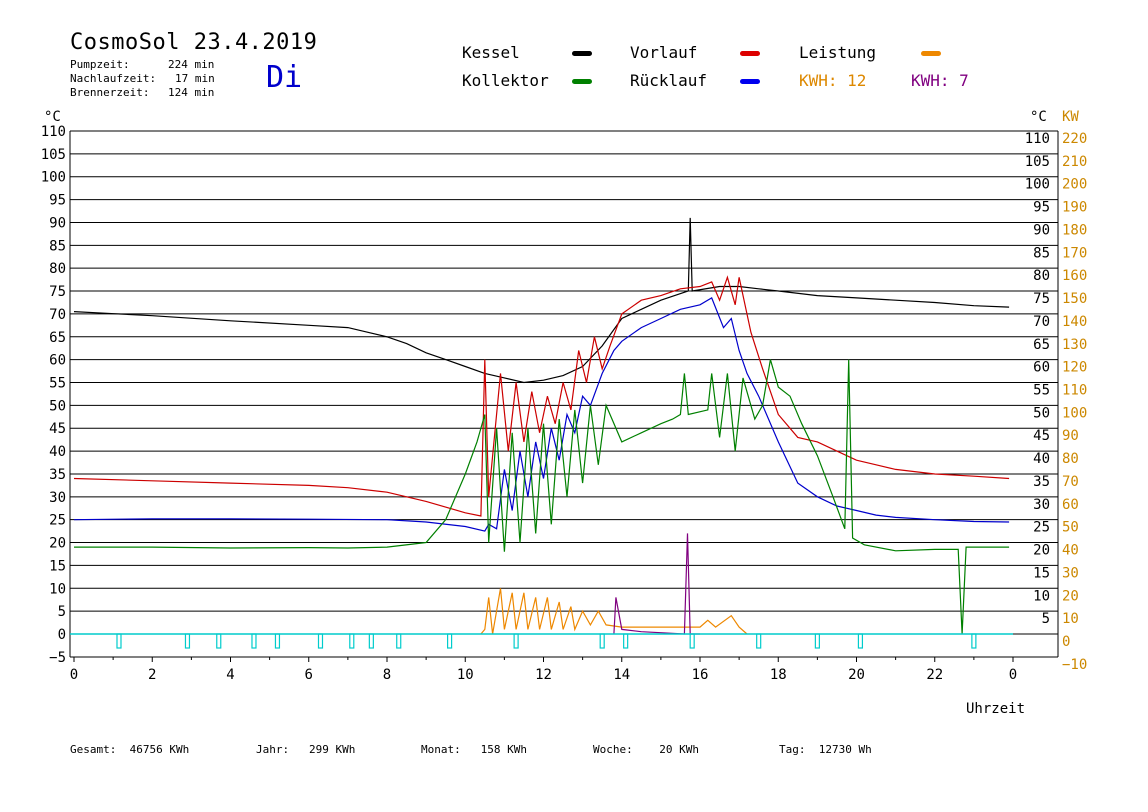 The image size is (1148, 812). Describe the element at coordinates (130, 749) in the screenshot. I see `footer-gesamt: Gesamt: 46756 KWh` at that location.